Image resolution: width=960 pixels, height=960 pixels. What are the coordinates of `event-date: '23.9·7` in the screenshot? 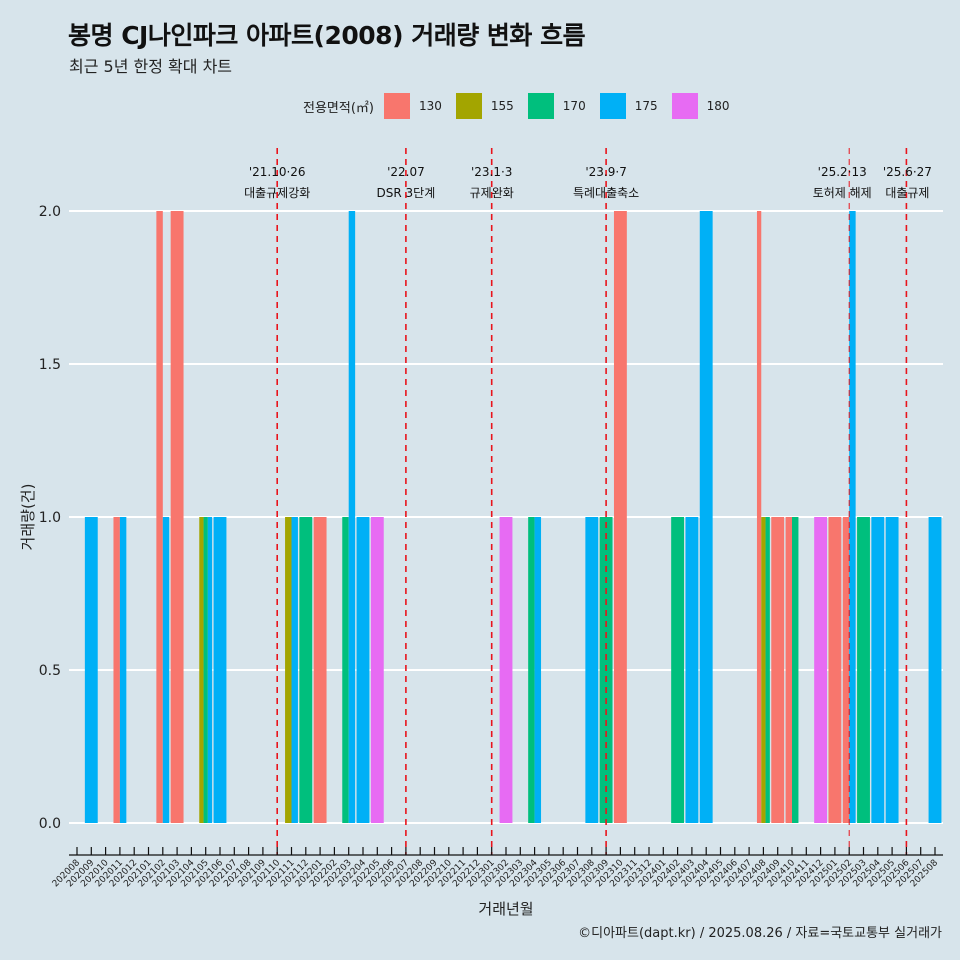 It's located at (605, 172).